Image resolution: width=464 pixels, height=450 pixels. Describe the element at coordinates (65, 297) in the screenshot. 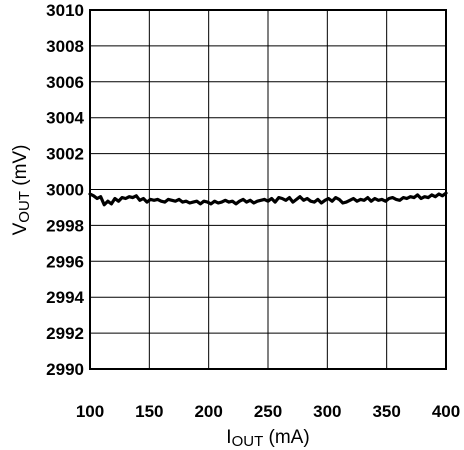

I see `y-tick-label: 2994` at that location.